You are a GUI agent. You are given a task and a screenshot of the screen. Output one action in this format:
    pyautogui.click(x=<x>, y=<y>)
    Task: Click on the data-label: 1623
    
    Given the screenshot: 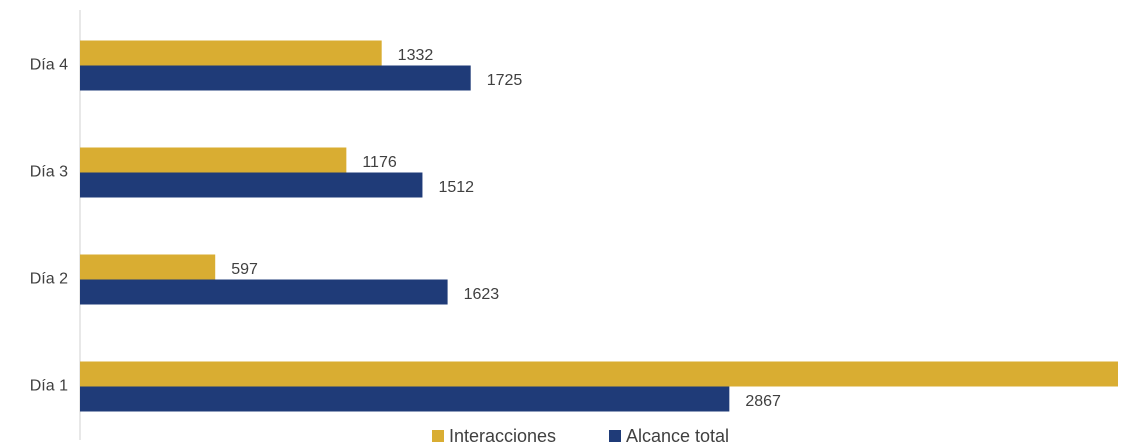 What is the action you would take?
    pyautogui.click(x=482, y=294)
    